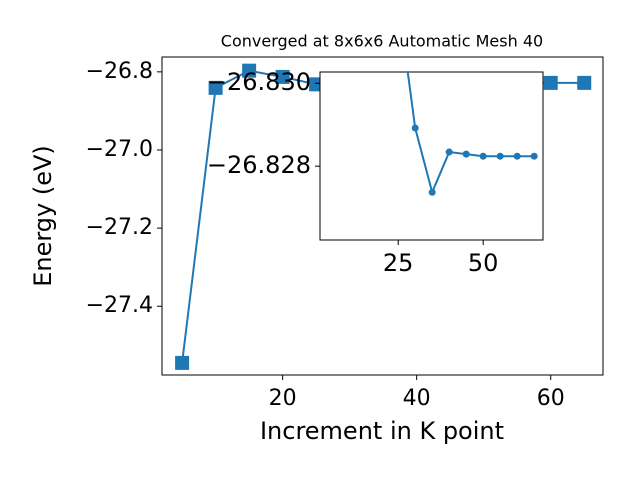 Image resolution: width=640 pixels, height=480 pixels. Describe the element at coordinates (119, 71) in the screenshot. I see `y-tick-label: −26.8` at that location.